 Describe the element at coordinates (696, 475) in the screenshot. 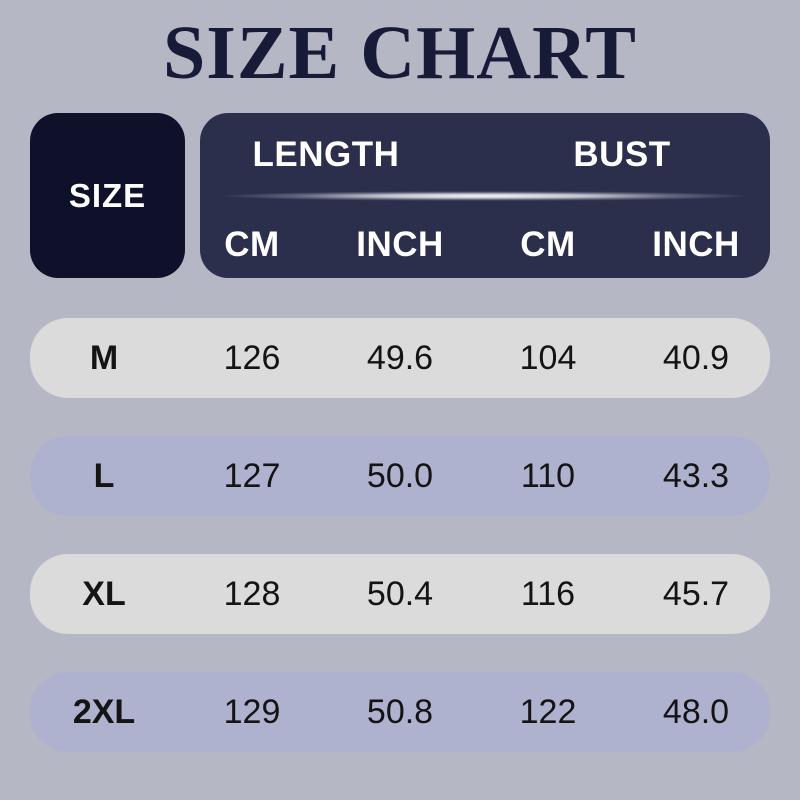

I see `row-bust-inch: 43.3` at that location.